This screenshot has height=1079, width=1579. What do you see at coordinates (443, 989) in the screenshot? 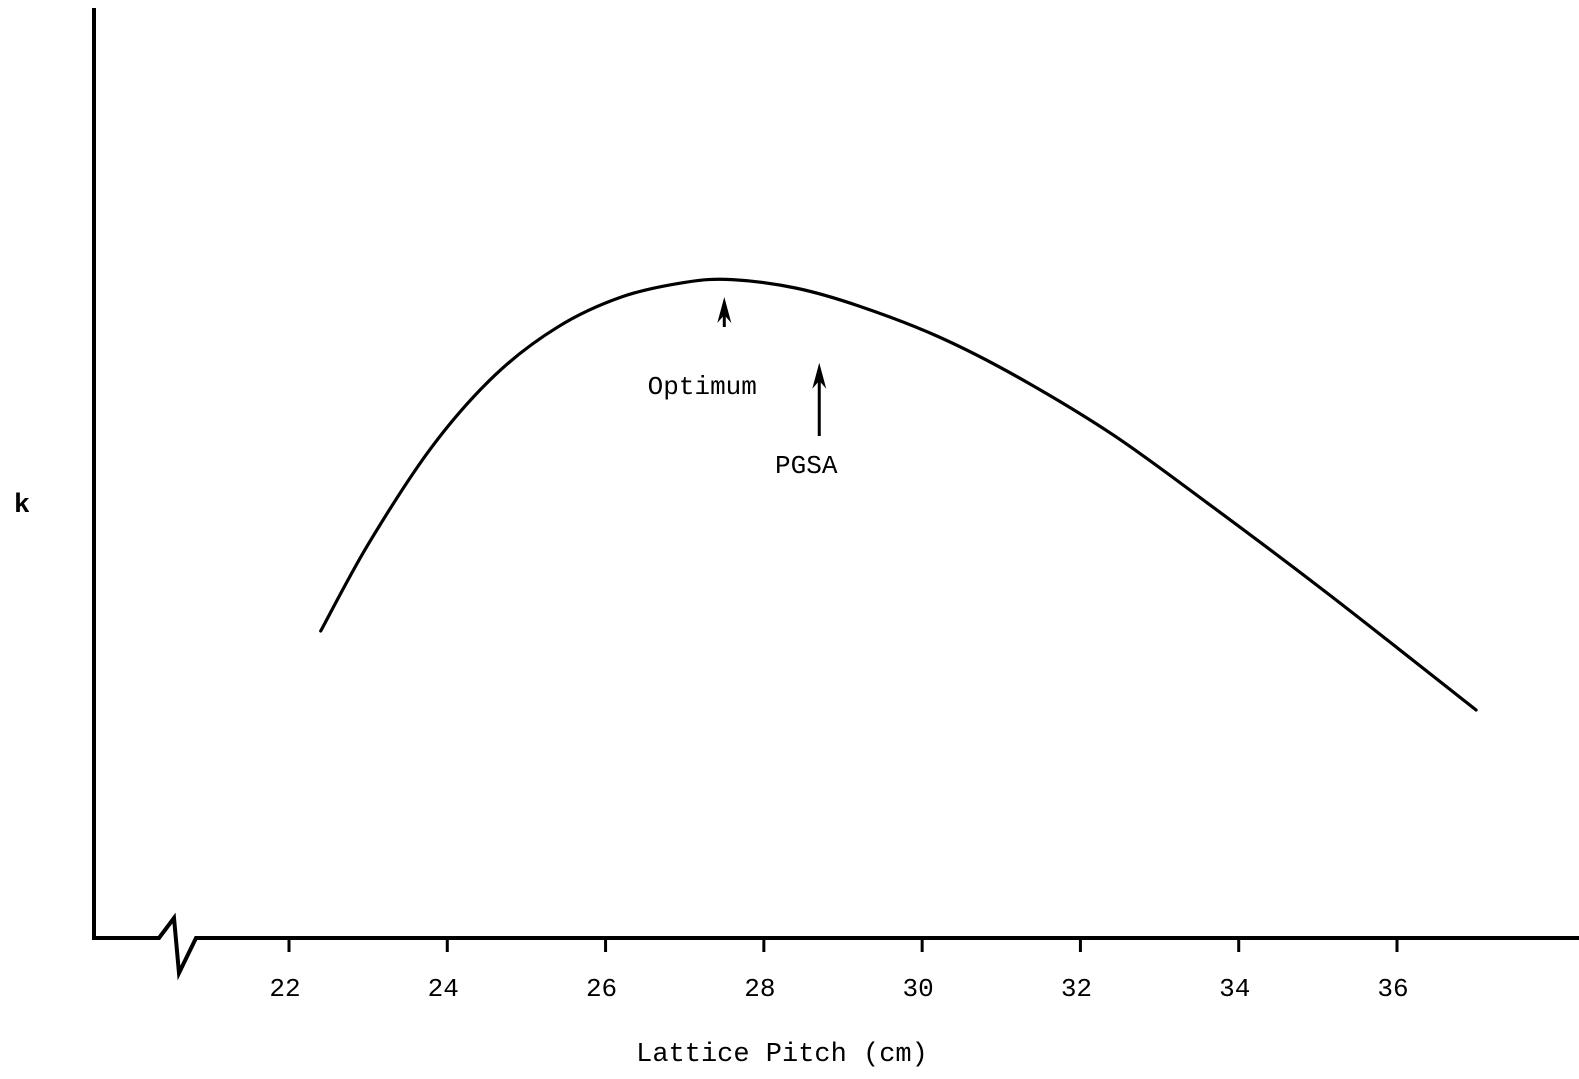
I see `x-tick-label: 24` at bounding box center [443, 989].